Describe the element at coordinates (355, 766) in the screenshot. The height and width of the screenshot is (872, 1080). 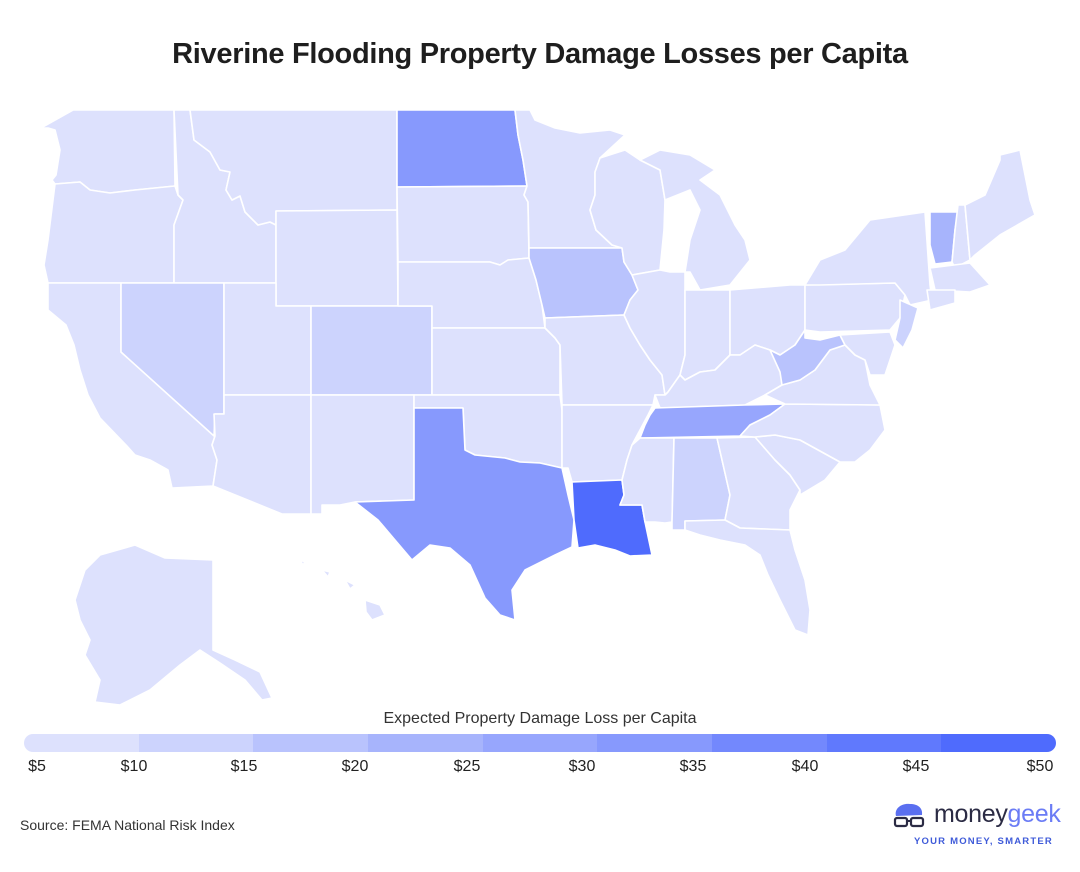
I see `tick-label: $20` at that location.